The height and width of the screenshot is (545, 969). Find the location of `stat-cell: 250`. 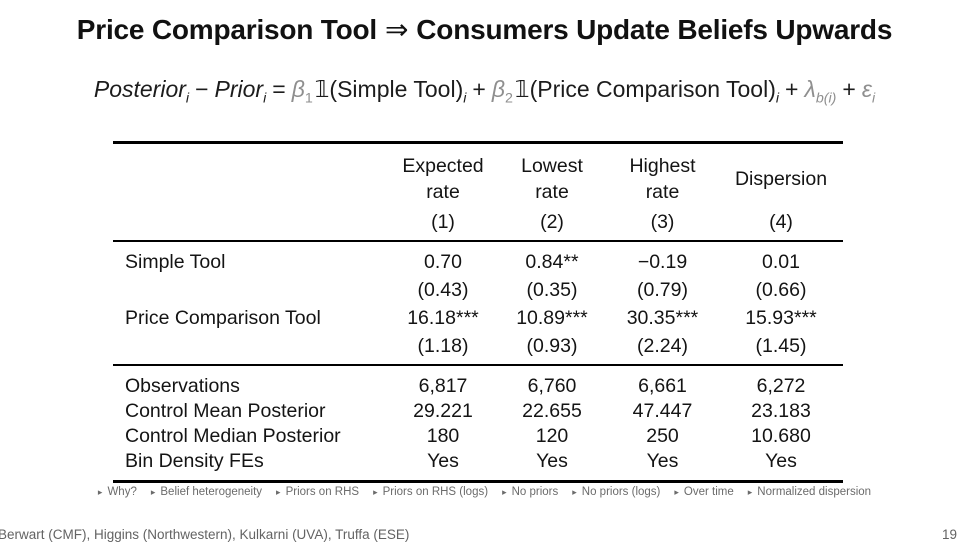

stat-cell: 250 is located at coordinates (662, 436).